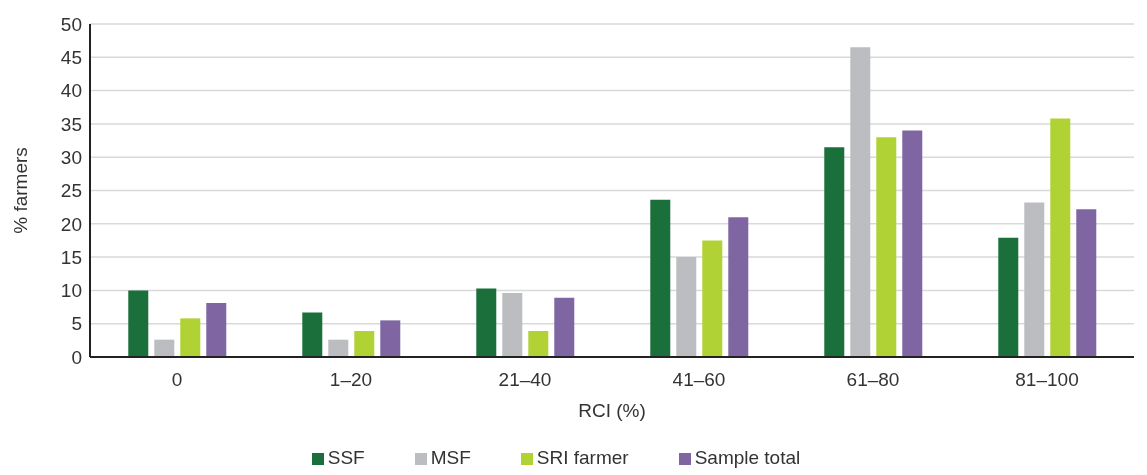 This screenshot has width=1147, height=475. Describe the element at coordinates (177, 380) in the screenshot. I see `x-tick-label: 0` at that location.